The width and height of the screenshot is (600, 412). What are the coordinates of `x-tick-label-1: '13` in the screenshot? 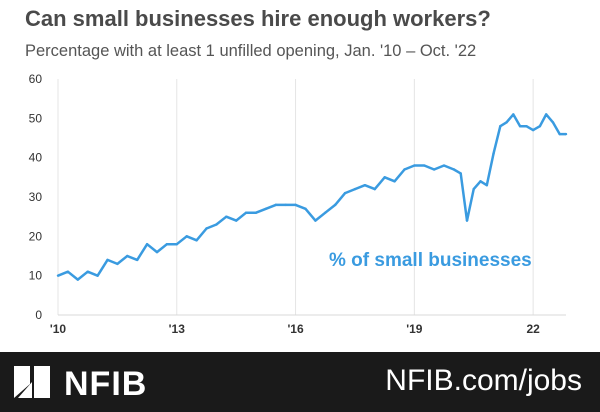 It's located at (177, 329).